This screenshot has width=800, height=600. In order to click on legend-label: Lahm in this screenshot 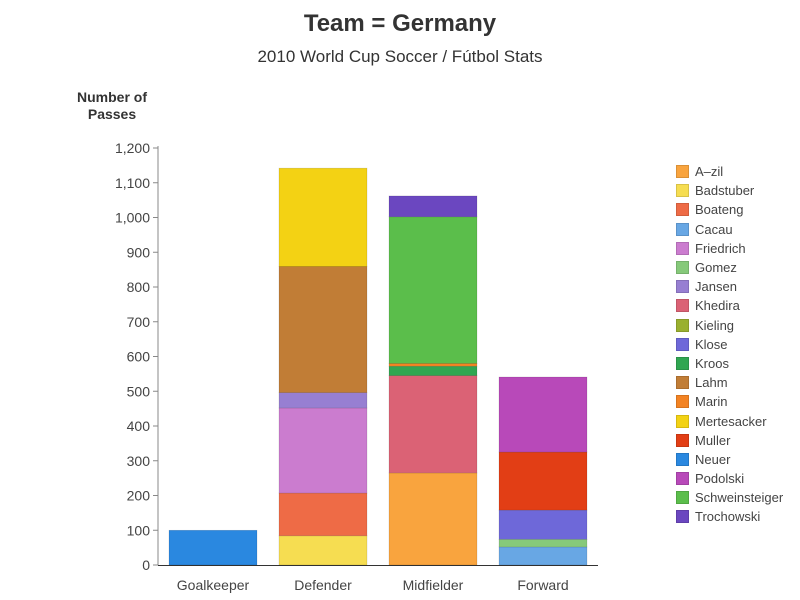, I will do `click(711, 383)`.